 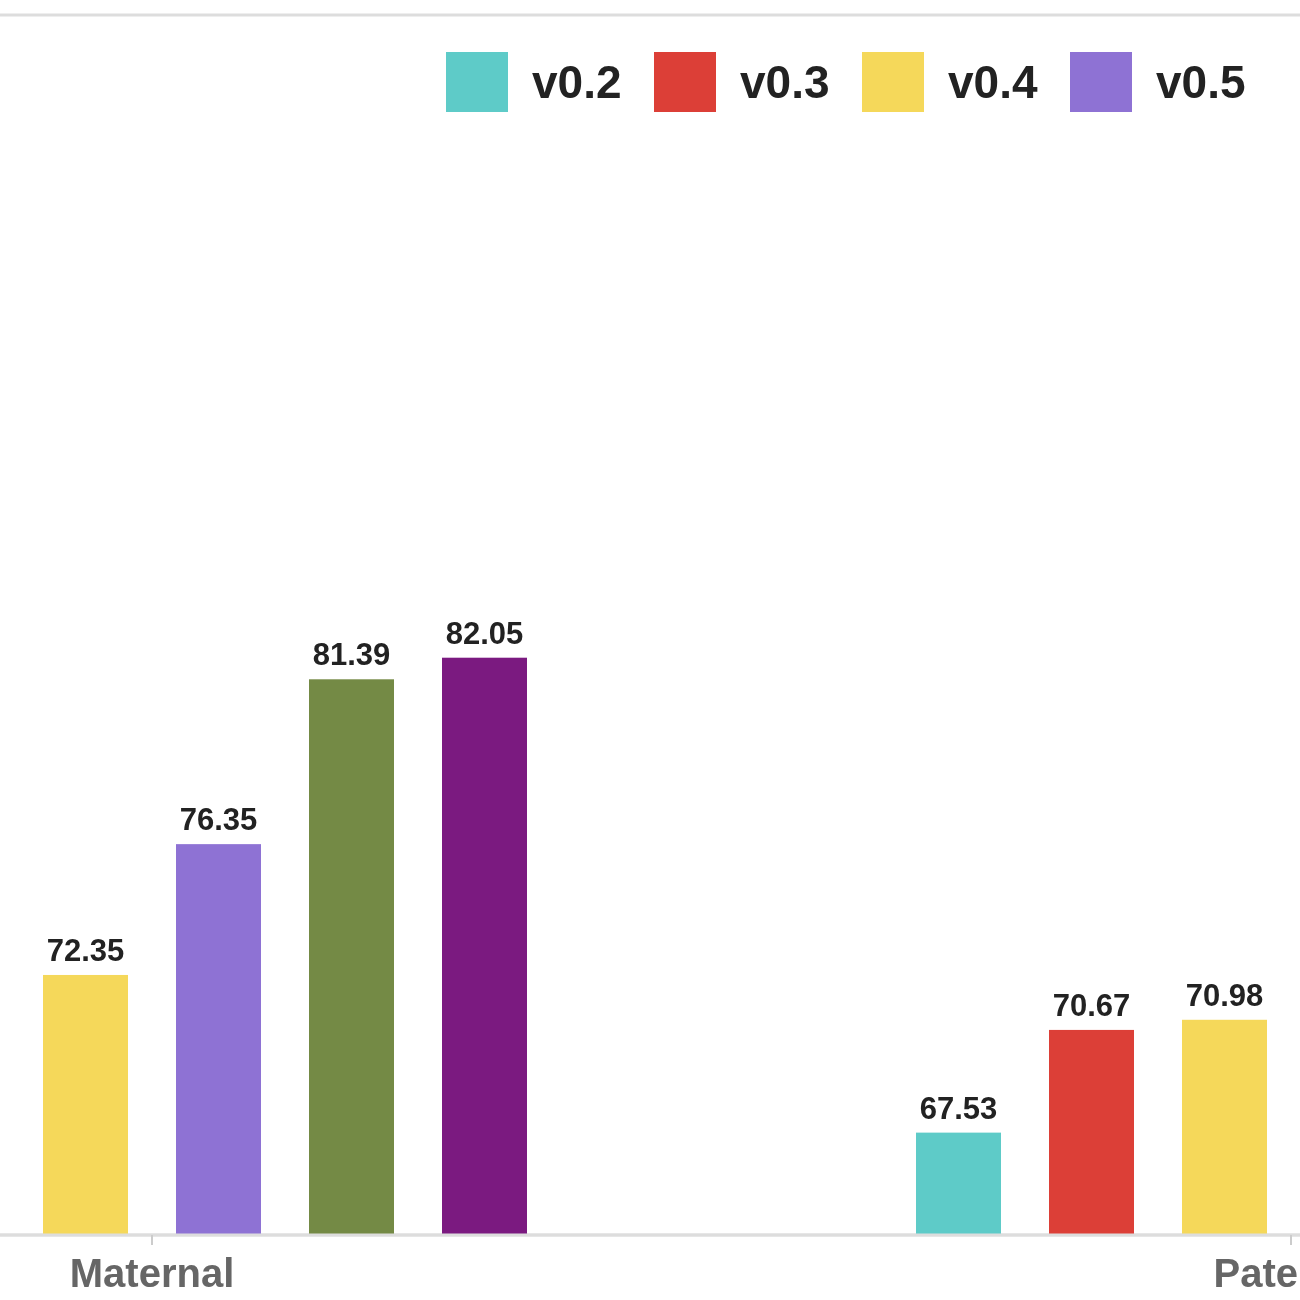 I want to click on legend-label: v0.5, so click(x=1201, y=82).